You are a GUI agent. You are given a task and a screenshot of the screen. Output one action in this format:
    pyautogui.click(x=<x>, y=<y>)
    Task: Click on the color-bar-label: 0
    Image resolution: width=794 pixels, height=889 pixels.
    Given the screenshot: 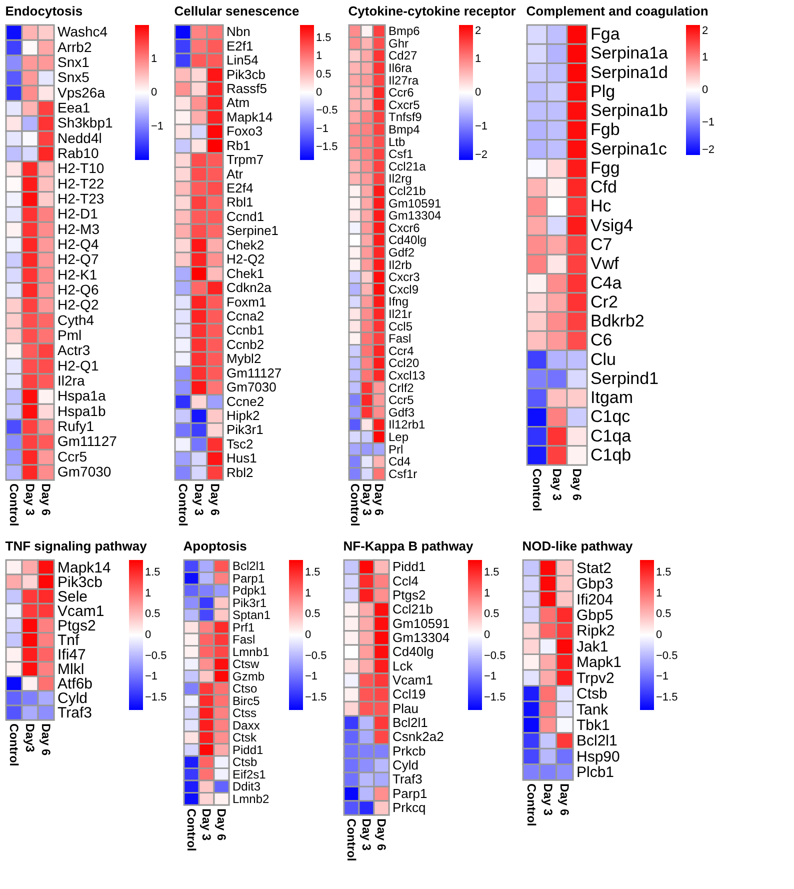 What is the action you would take?
    pyautogui.click(x=487, y=635)
    